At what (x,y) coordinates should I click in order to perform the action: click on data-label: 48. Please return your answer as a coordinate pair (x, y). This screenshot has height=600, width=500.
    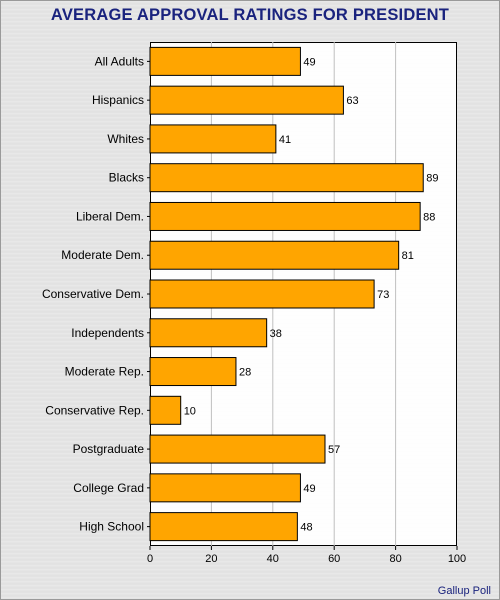
    Looking at the image, I should click on (306, 528).